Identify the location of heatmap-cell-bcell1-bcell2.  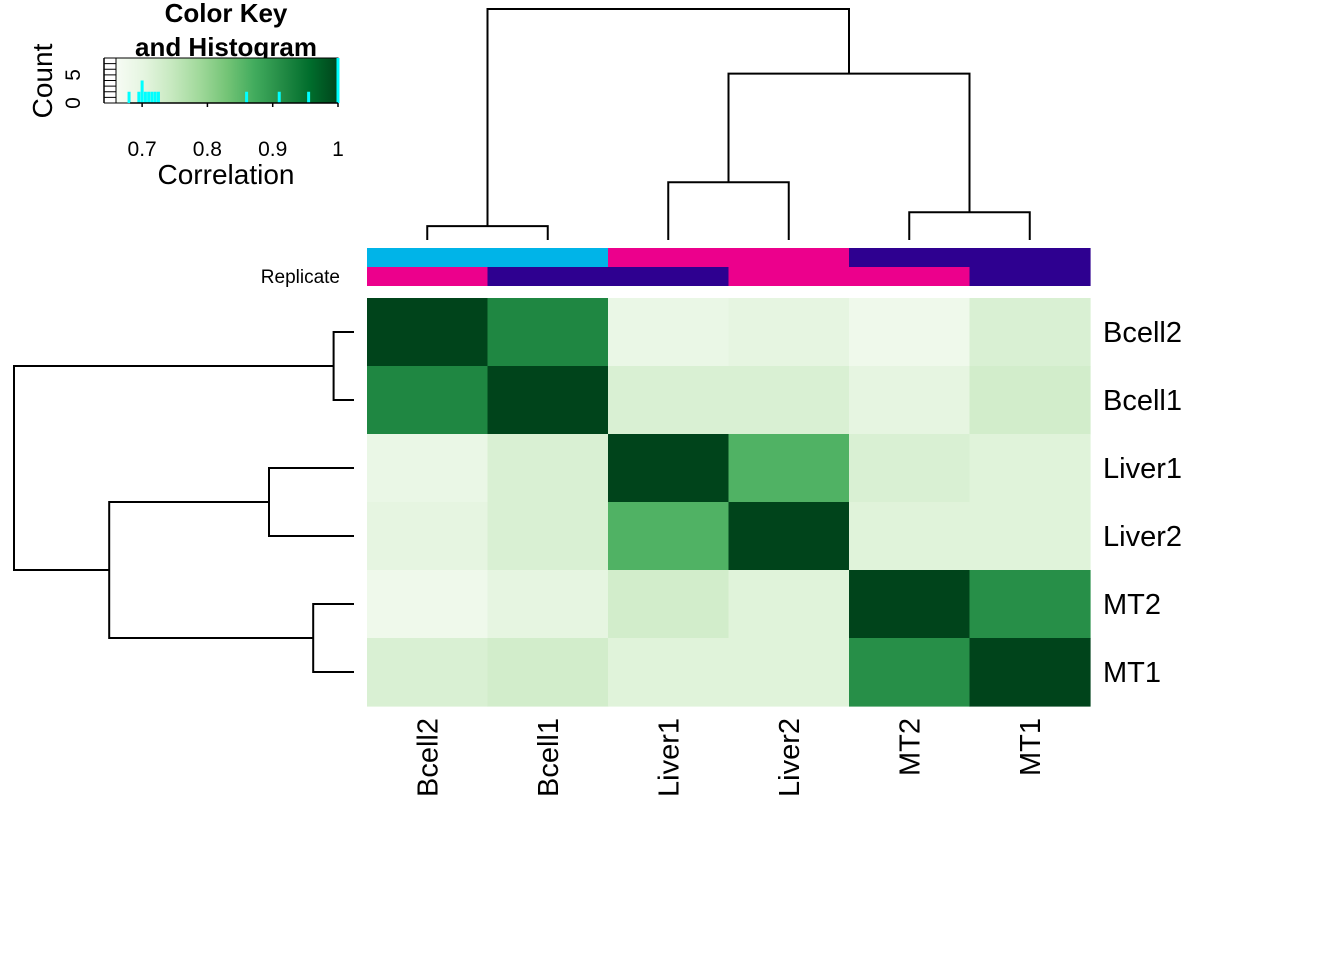
(428, 400).